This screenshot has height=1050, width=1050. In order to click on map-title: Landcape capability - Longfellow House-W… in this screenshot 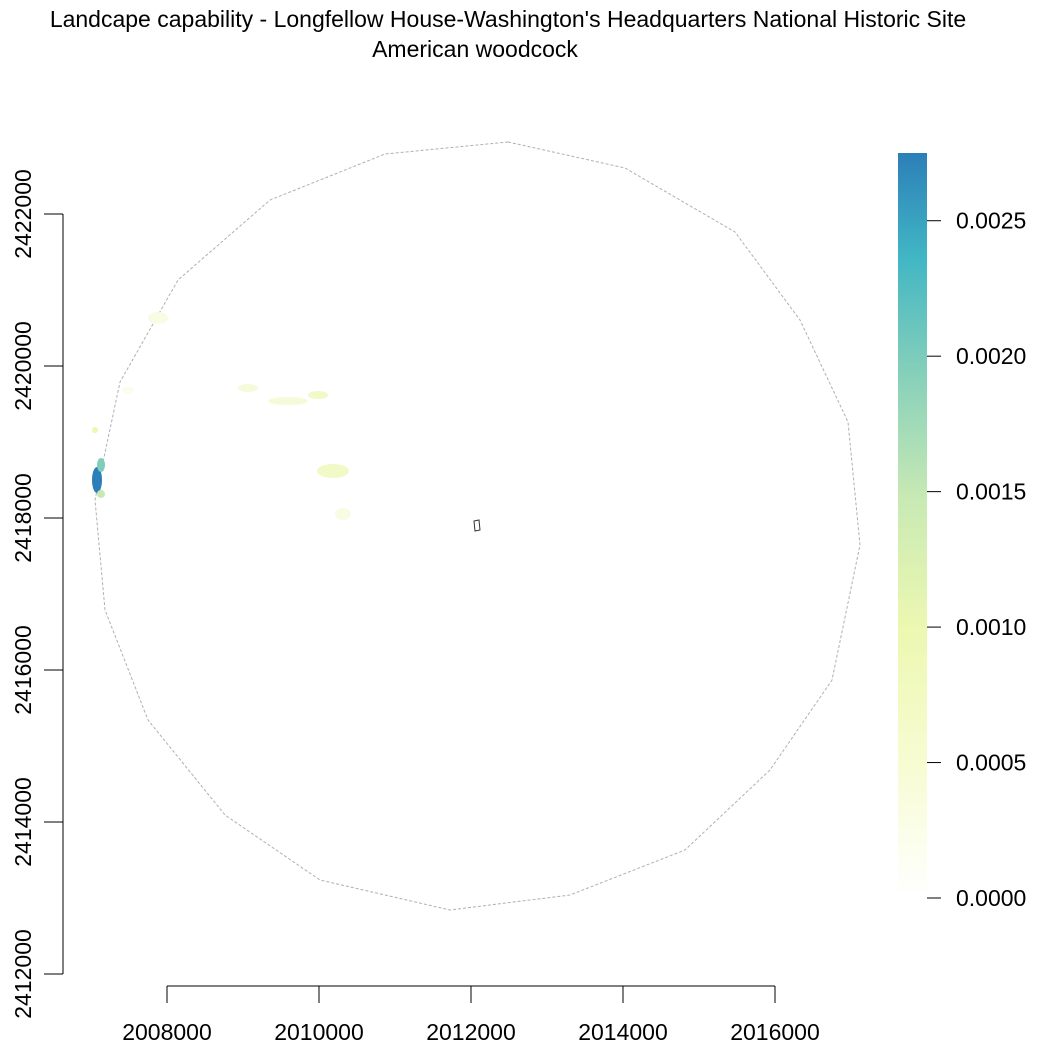, I will do `click(508, 19)`.